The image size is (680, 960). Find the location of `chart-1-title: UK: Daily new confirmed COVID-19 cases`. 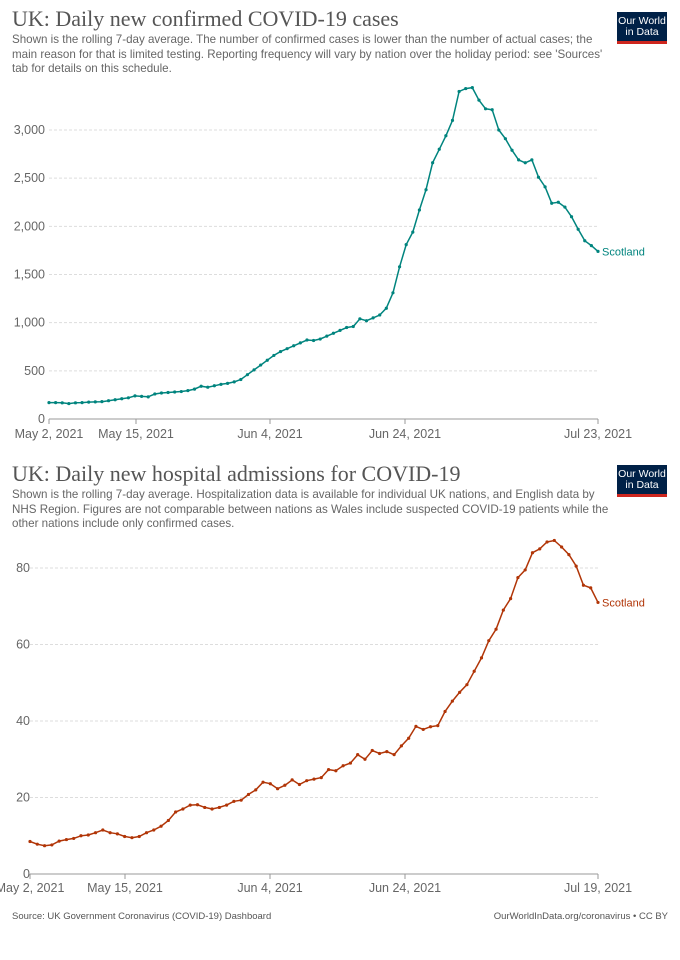

chart-1-title: UK: Daily new confirmed COVID-19 cases is located at coordinates (205, 18).